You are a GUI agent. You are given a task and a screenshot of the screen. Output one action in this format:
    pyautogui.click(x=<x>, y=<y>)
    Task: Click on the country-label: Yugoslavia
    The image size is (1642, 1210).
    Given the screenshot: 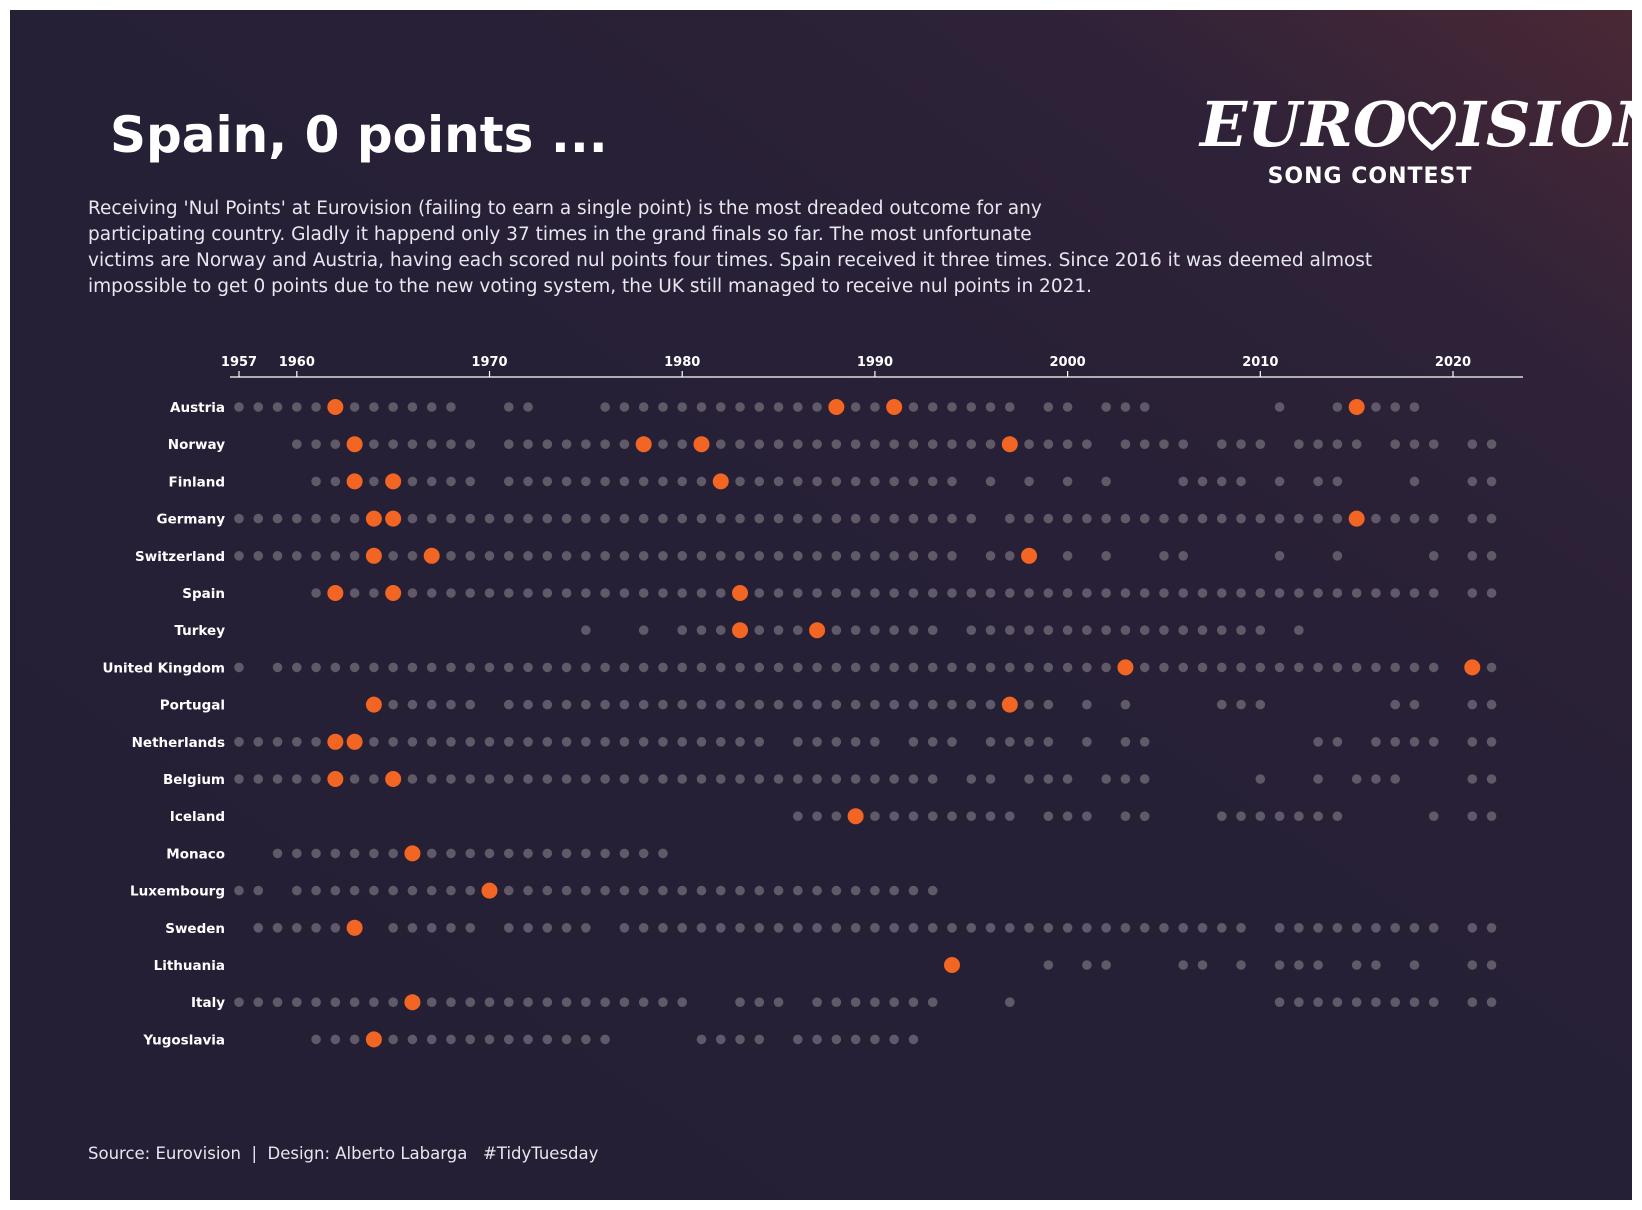 What is the action you would take?
    pyautogui.click(x=183, y=1040)
    